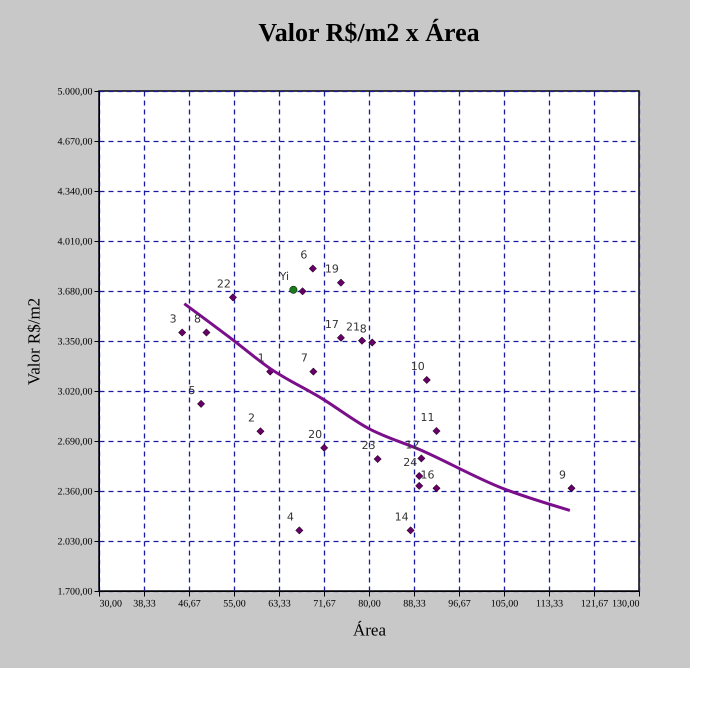 The height and width of the screenshot is (717, 711). What do you see at coordinates (75, 392) in the screenshot?
I see `y-tick-label: 3.020,00` at bounding box center [75, 392].